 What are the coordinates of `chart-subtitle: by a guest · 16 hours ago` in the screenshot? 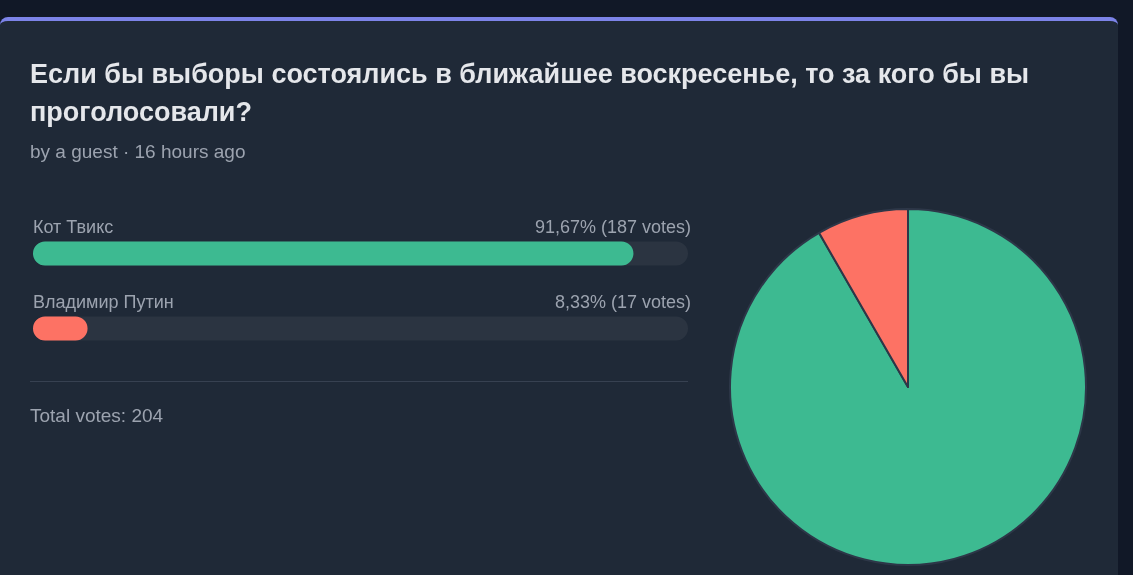 It's located at (138, 152).